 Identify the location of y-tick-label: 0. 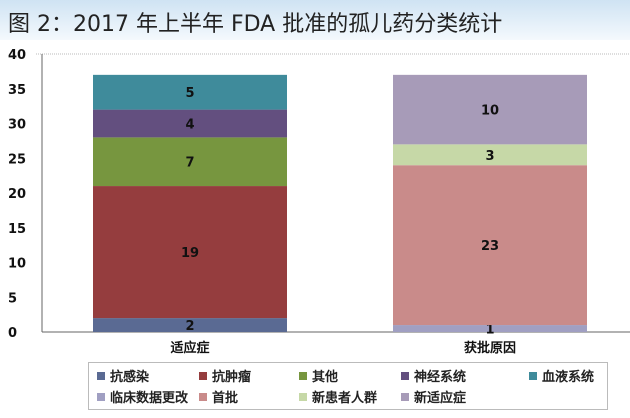
(12, 333).